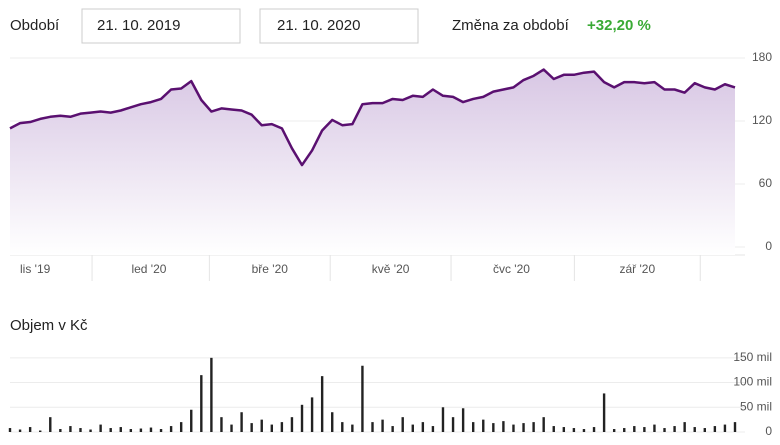  Describe the element at coordinates (35, 269) in the screenshot. I see `x-tick-label: lis '19` at that location.